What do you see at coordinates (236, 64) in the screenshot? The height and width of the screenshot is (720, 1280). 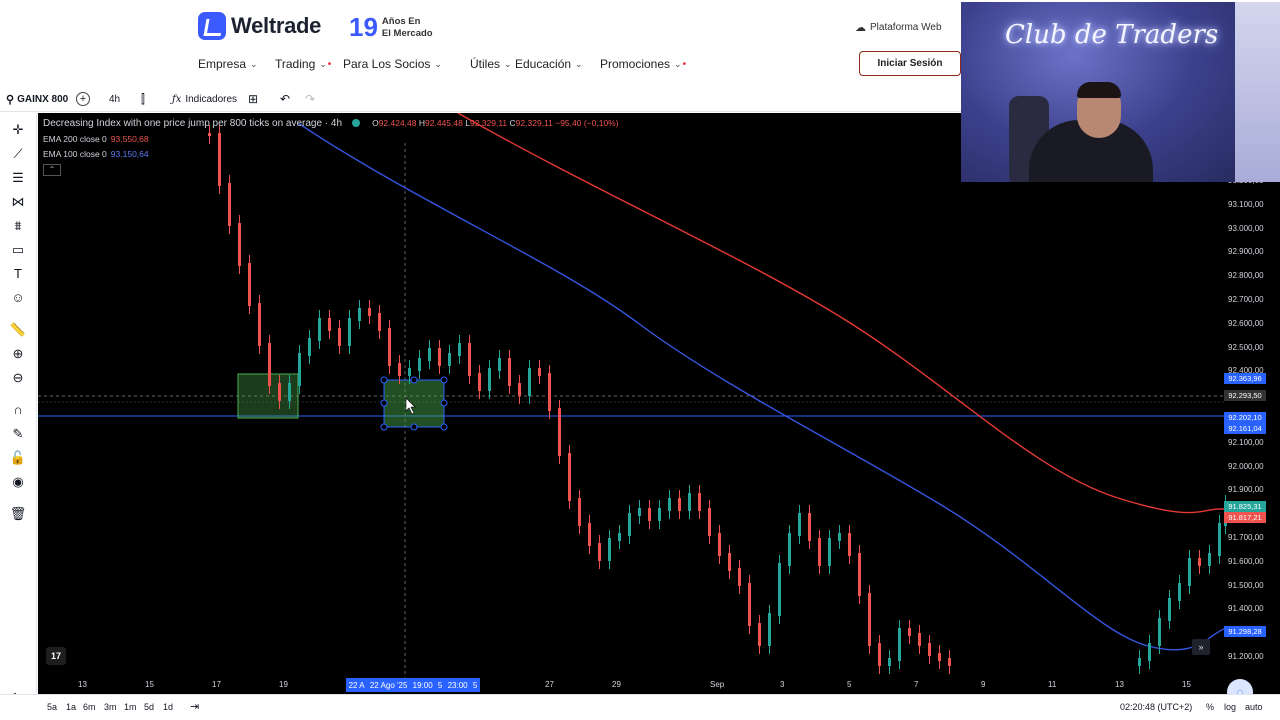 I see `menu-item-empresa: Empresa ⌄` at bounding box center [236, 64].